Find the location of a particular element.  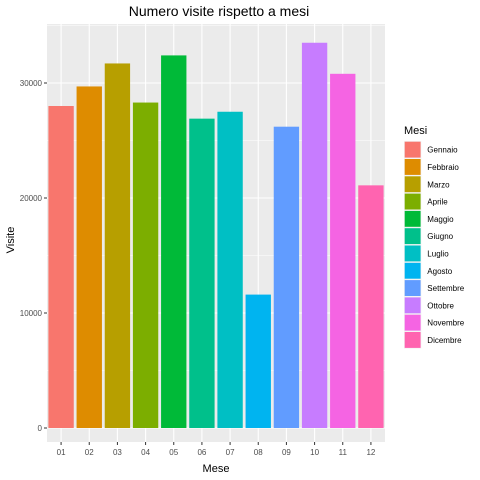

legend-label: Agosto is located at coordinates (439, 271).